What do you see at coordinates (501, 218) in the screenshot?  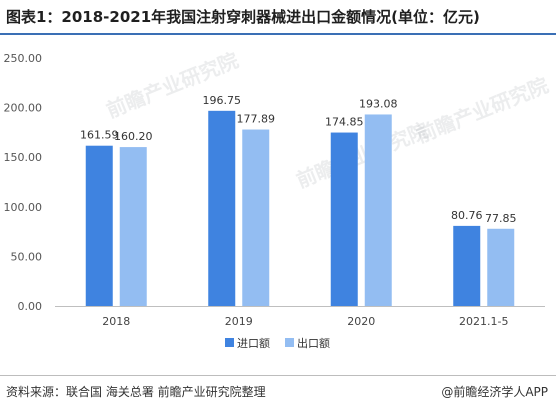 I see `bar-value-label: 77.85` at bounding box center [501, 218].